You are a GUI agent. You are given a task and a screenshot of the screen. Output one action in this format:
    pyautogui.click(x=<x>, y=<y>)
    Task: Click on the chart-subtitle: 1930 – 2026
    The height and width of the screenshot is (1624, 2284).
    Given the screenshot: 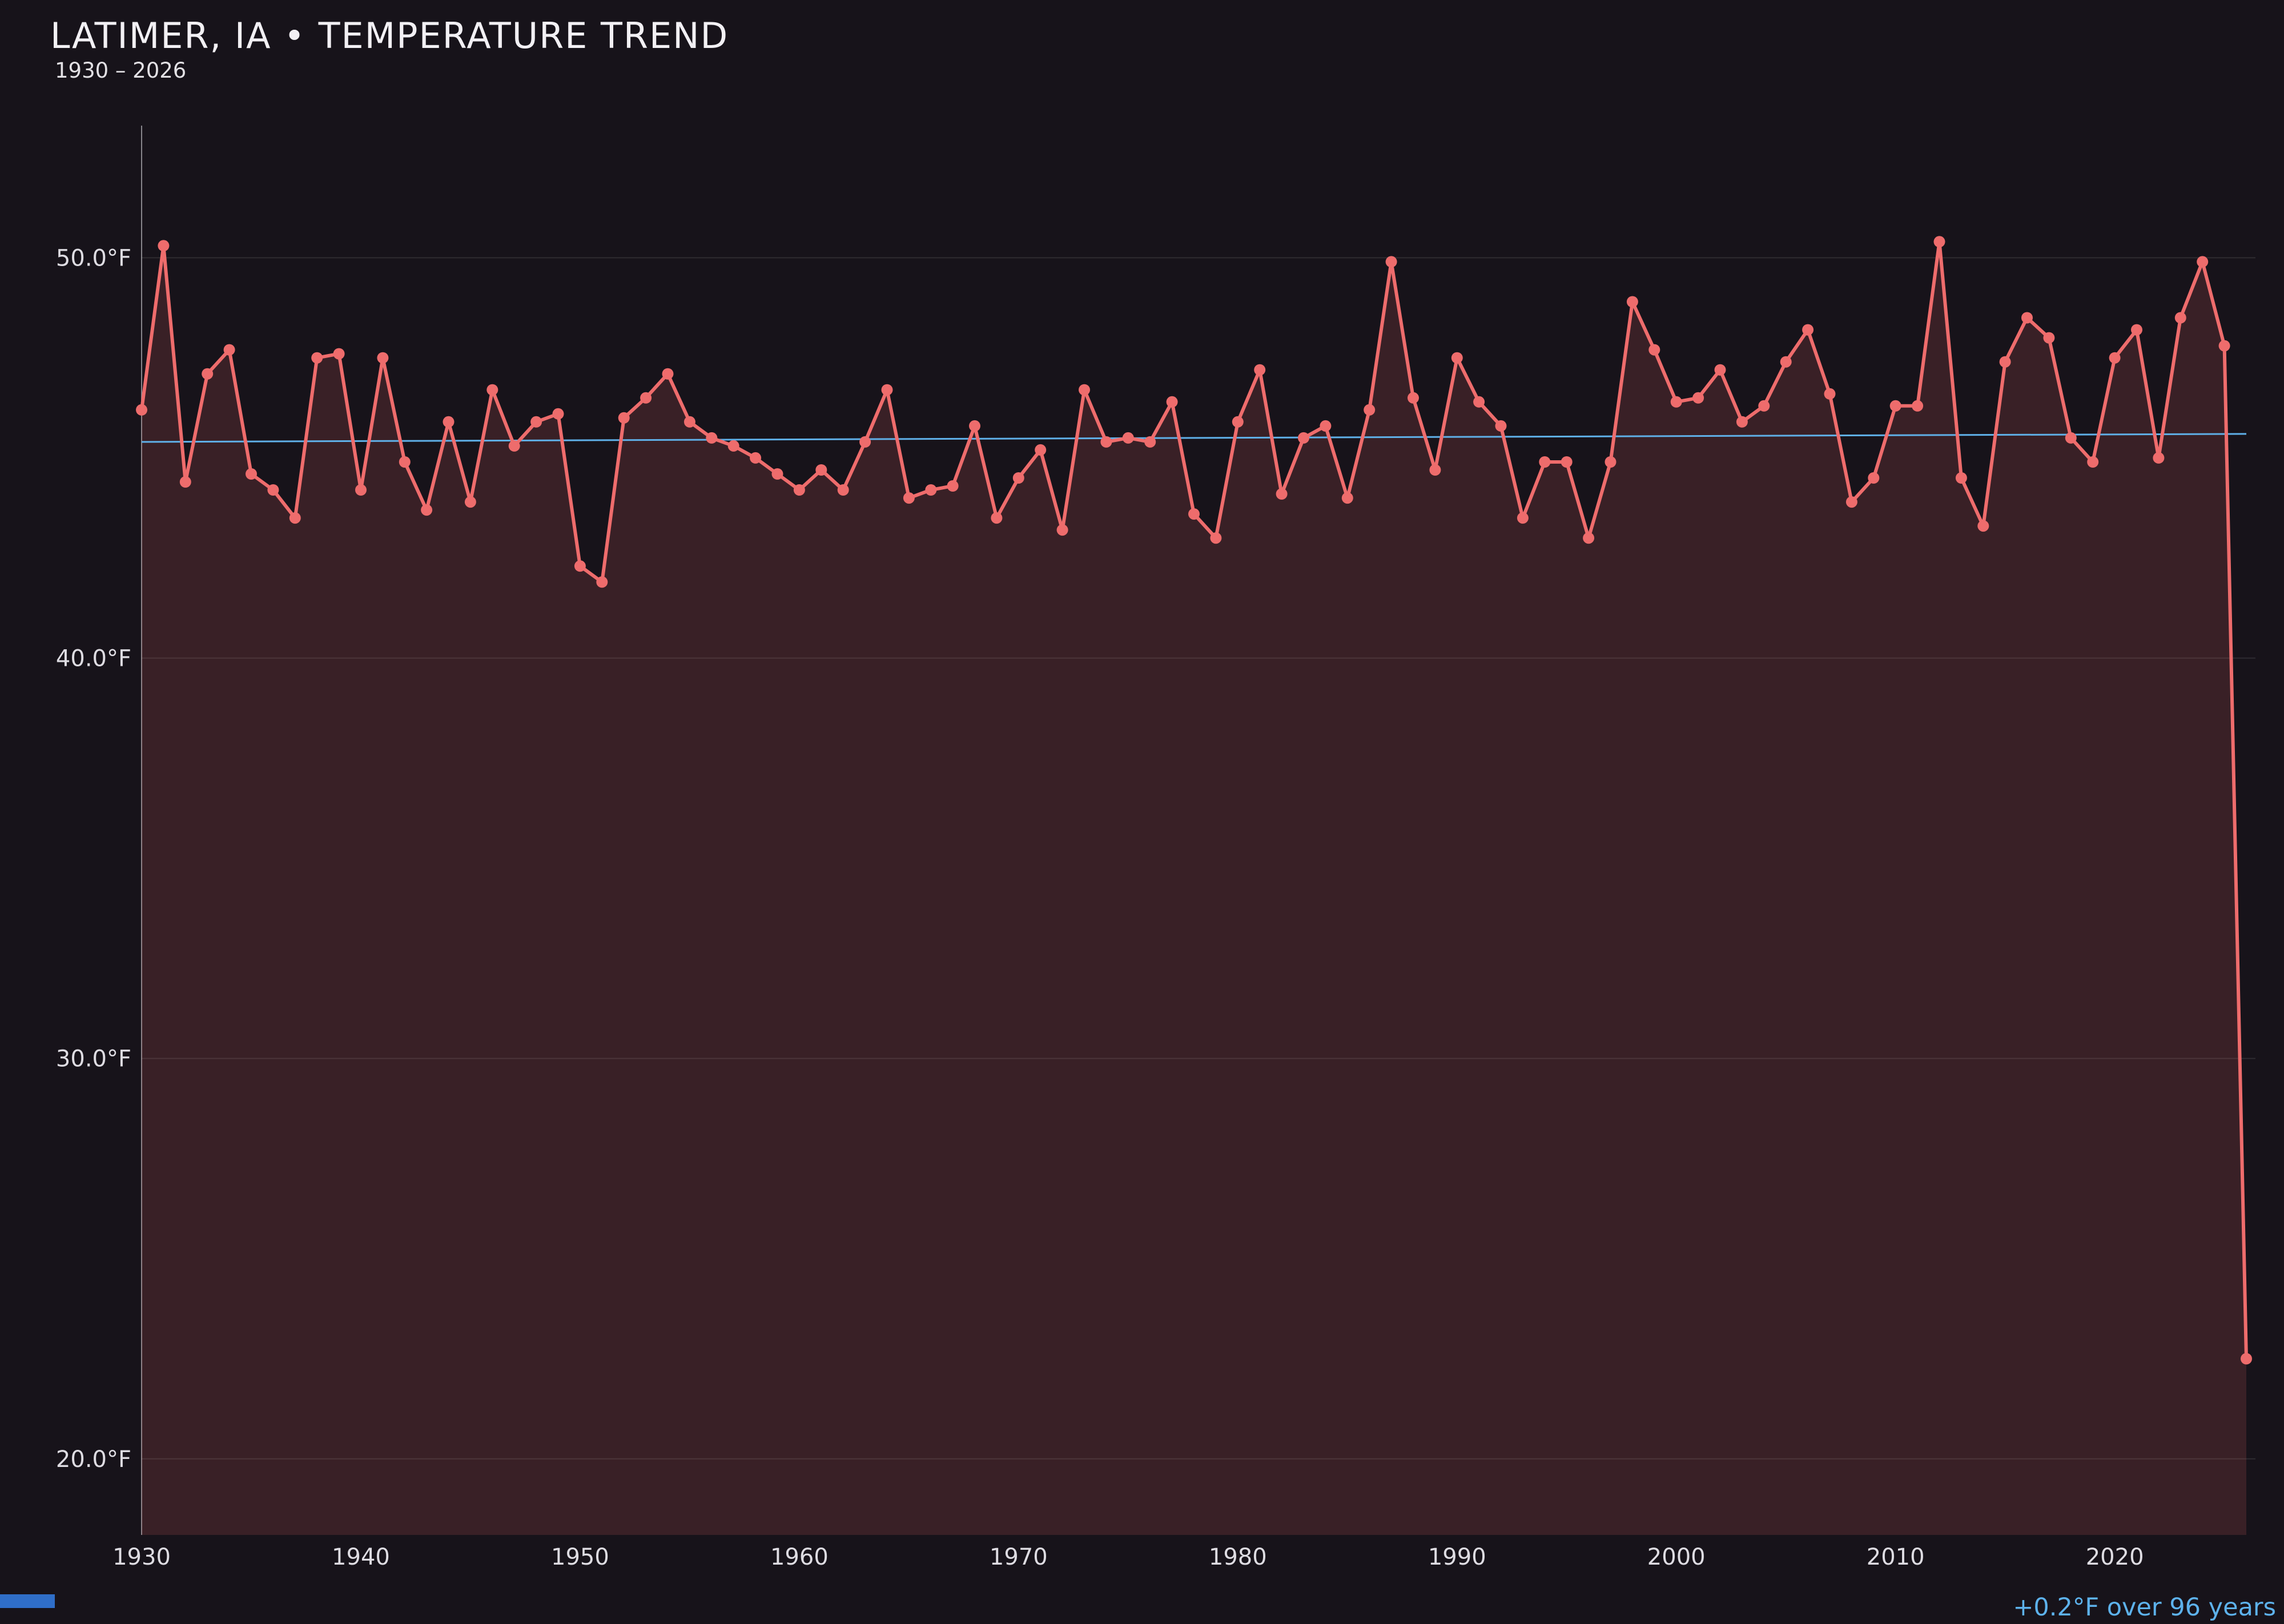 What is the action you would take?
    pyautogui.click(x=121, y=70)
    